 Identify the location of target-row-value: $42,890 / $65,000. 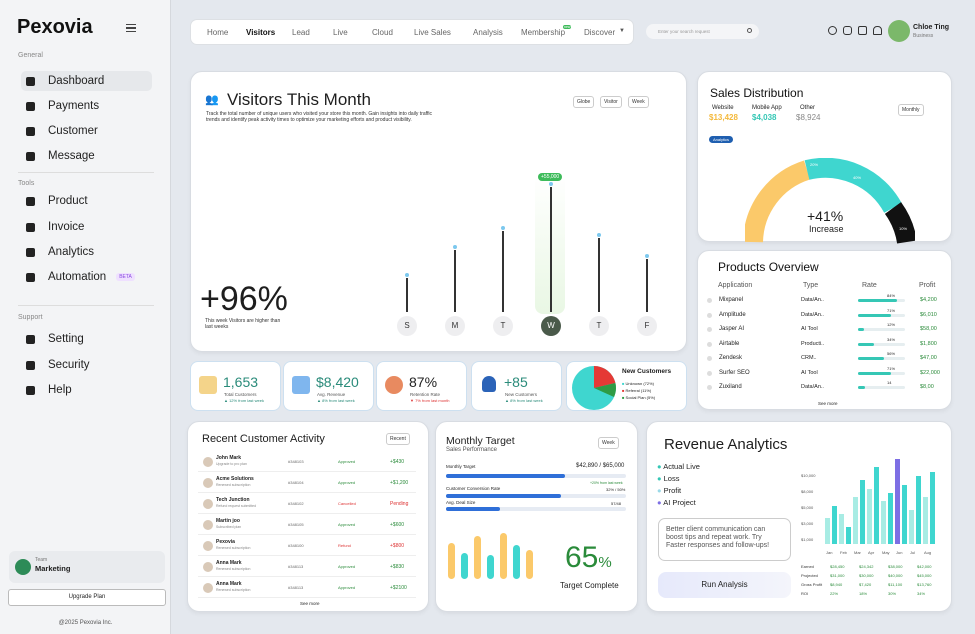
(600, 466).